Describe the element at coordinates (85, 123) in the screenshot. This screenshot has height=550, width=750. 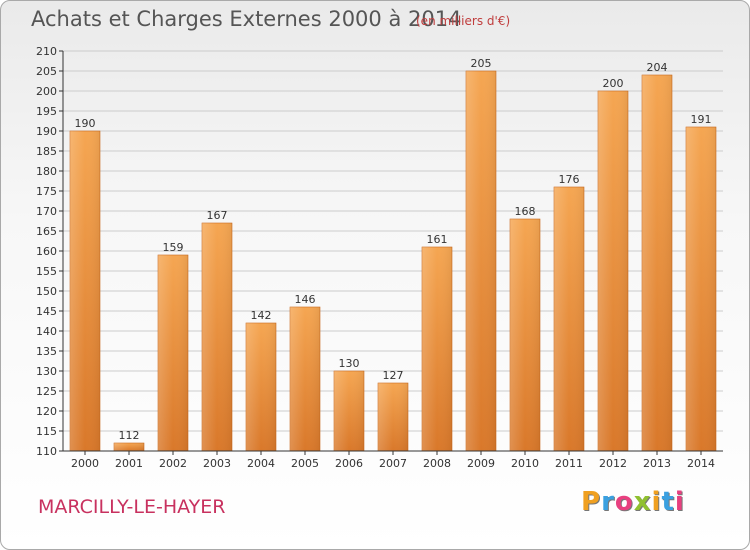
I see `data-label: 190` at that location.